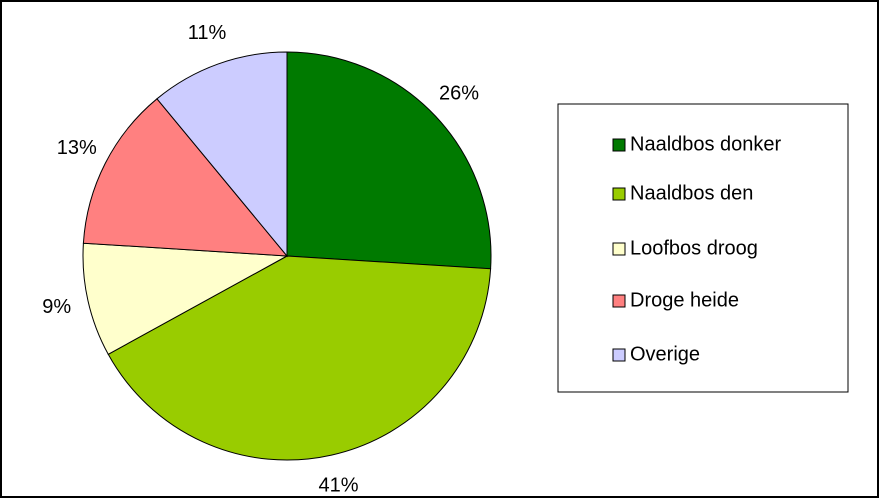 Image resolution: width=880 pixels, height=499 pixels. I want to click on legend-label: Naaldbos donker, so click(706, 144).